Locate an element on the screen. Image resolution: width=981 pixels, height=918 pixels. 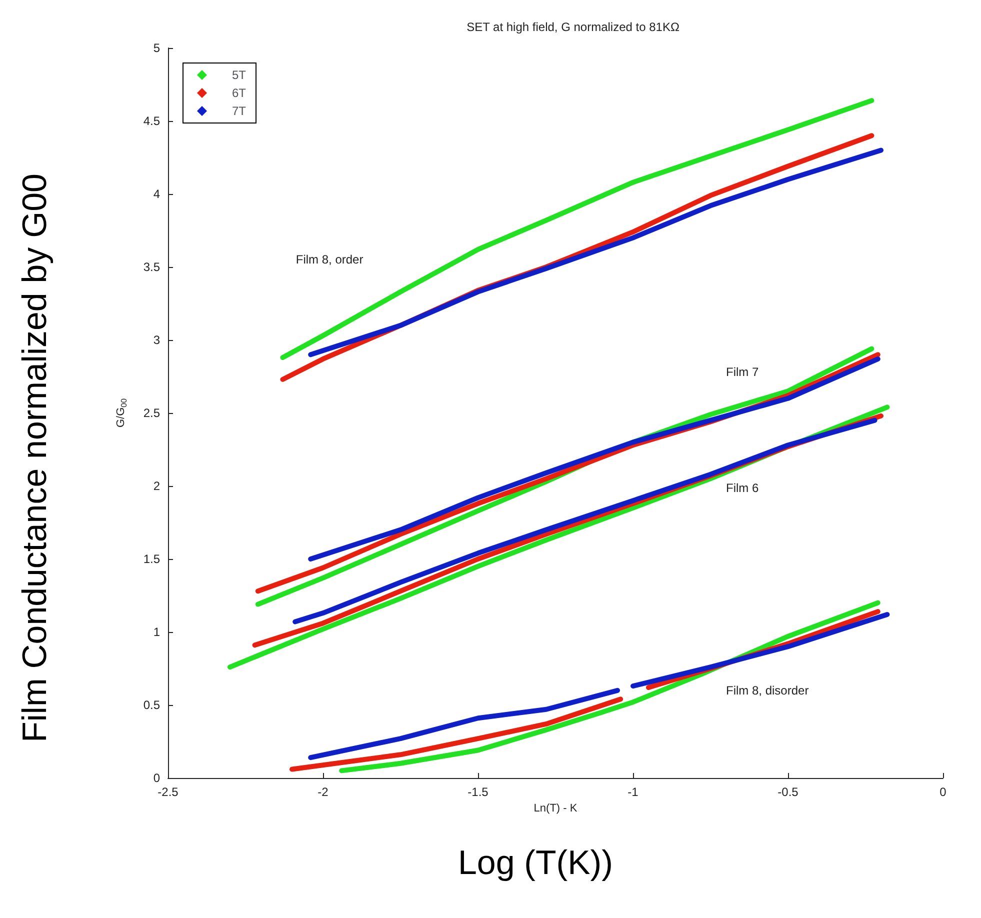
y-tick-label: 0 is located at coordinates (156, 778).